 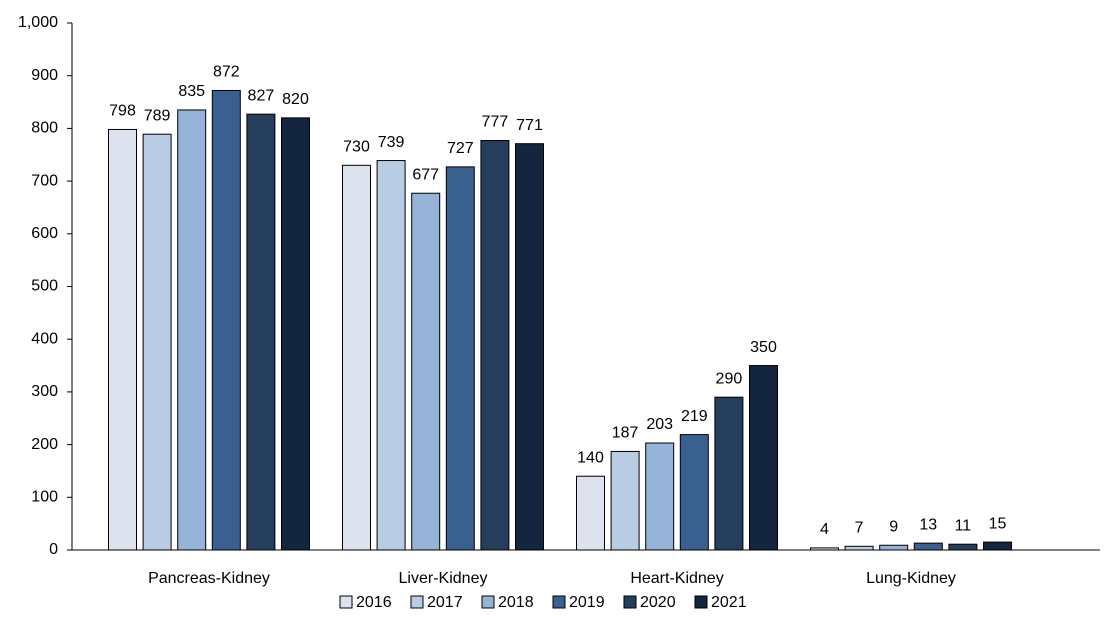 I want to click on legend-label: 2020, so click(x=658, y=602).